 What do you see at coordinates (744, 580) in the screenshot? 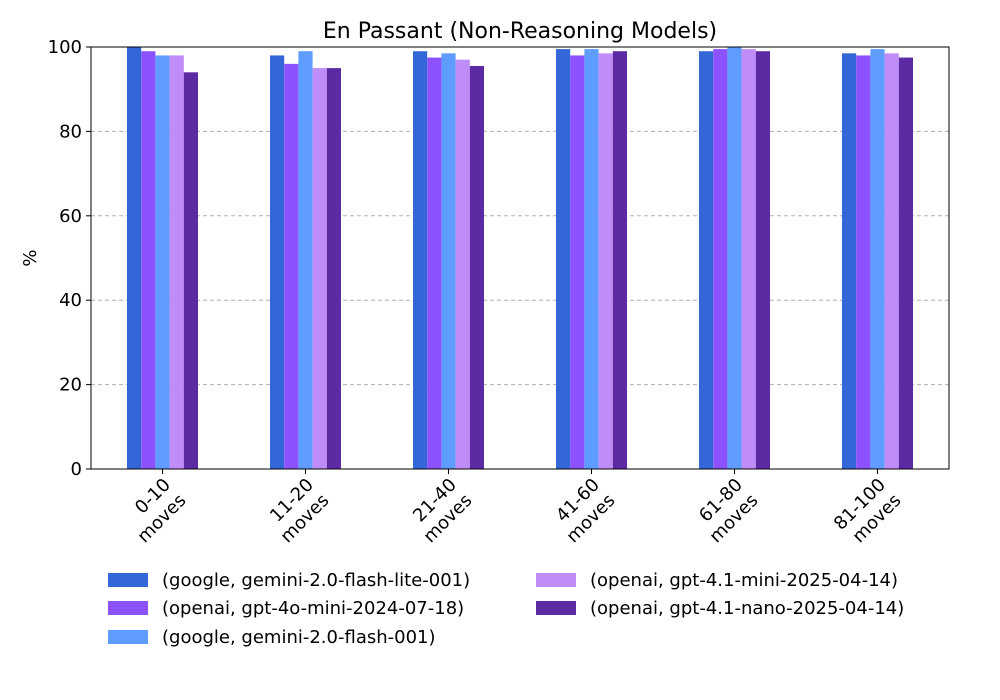
I see `legend-label: (openai, gpt-4.1-mini-2025-04-14)` at bounding box center [744, 580].